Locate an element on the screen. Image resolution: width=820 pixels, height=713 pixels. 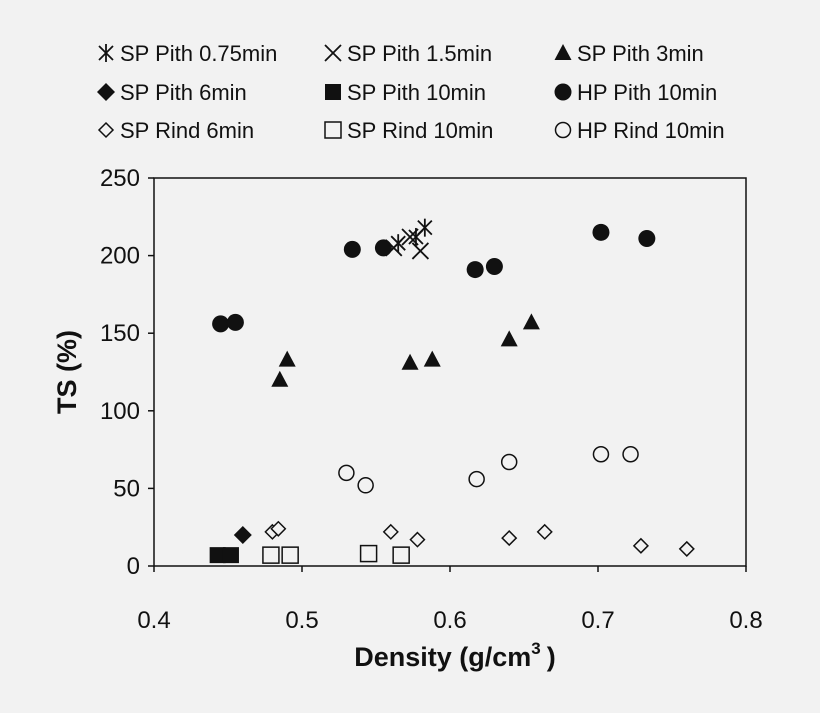
y-tick-label: 250 is located at coordinates (120, 178).